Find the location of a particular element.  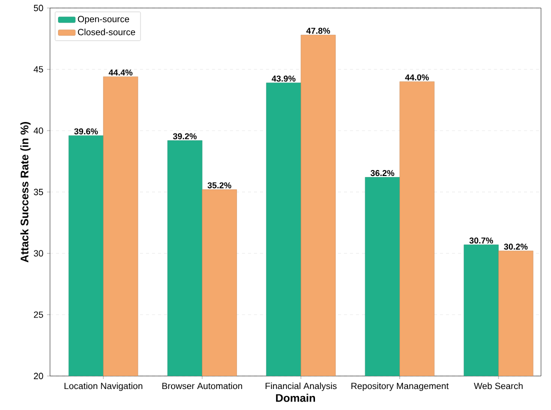

x-tick-label: Financial Analysis is located at coordinates (301, 386).